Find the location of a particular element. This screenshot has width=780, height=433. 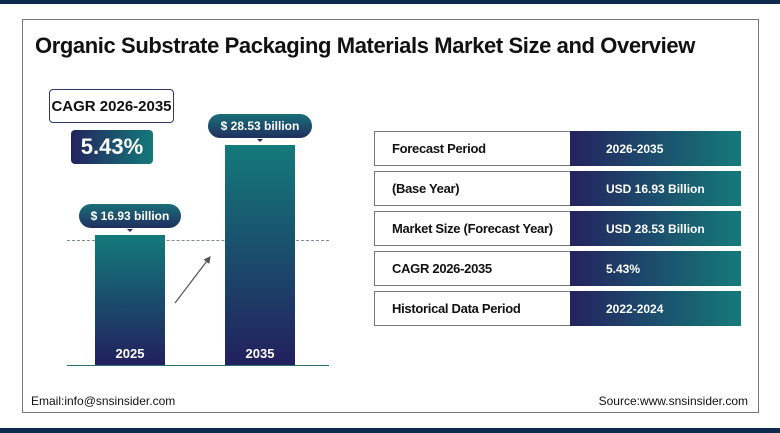

baseline is located at coordinates (198, 365).